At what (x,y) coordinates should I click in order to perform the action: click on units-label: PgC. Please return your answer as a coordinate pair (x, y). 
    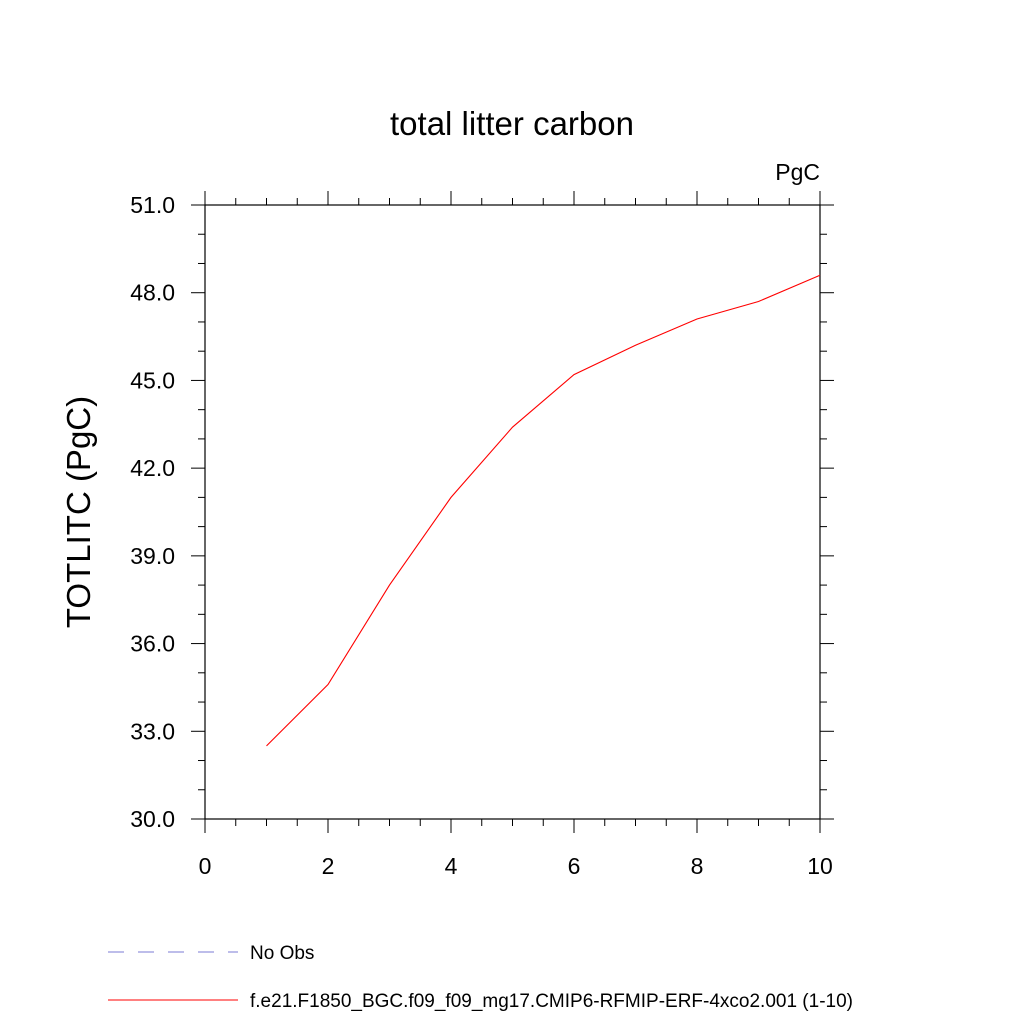
    Looking at the image, I should click on (797, 172).